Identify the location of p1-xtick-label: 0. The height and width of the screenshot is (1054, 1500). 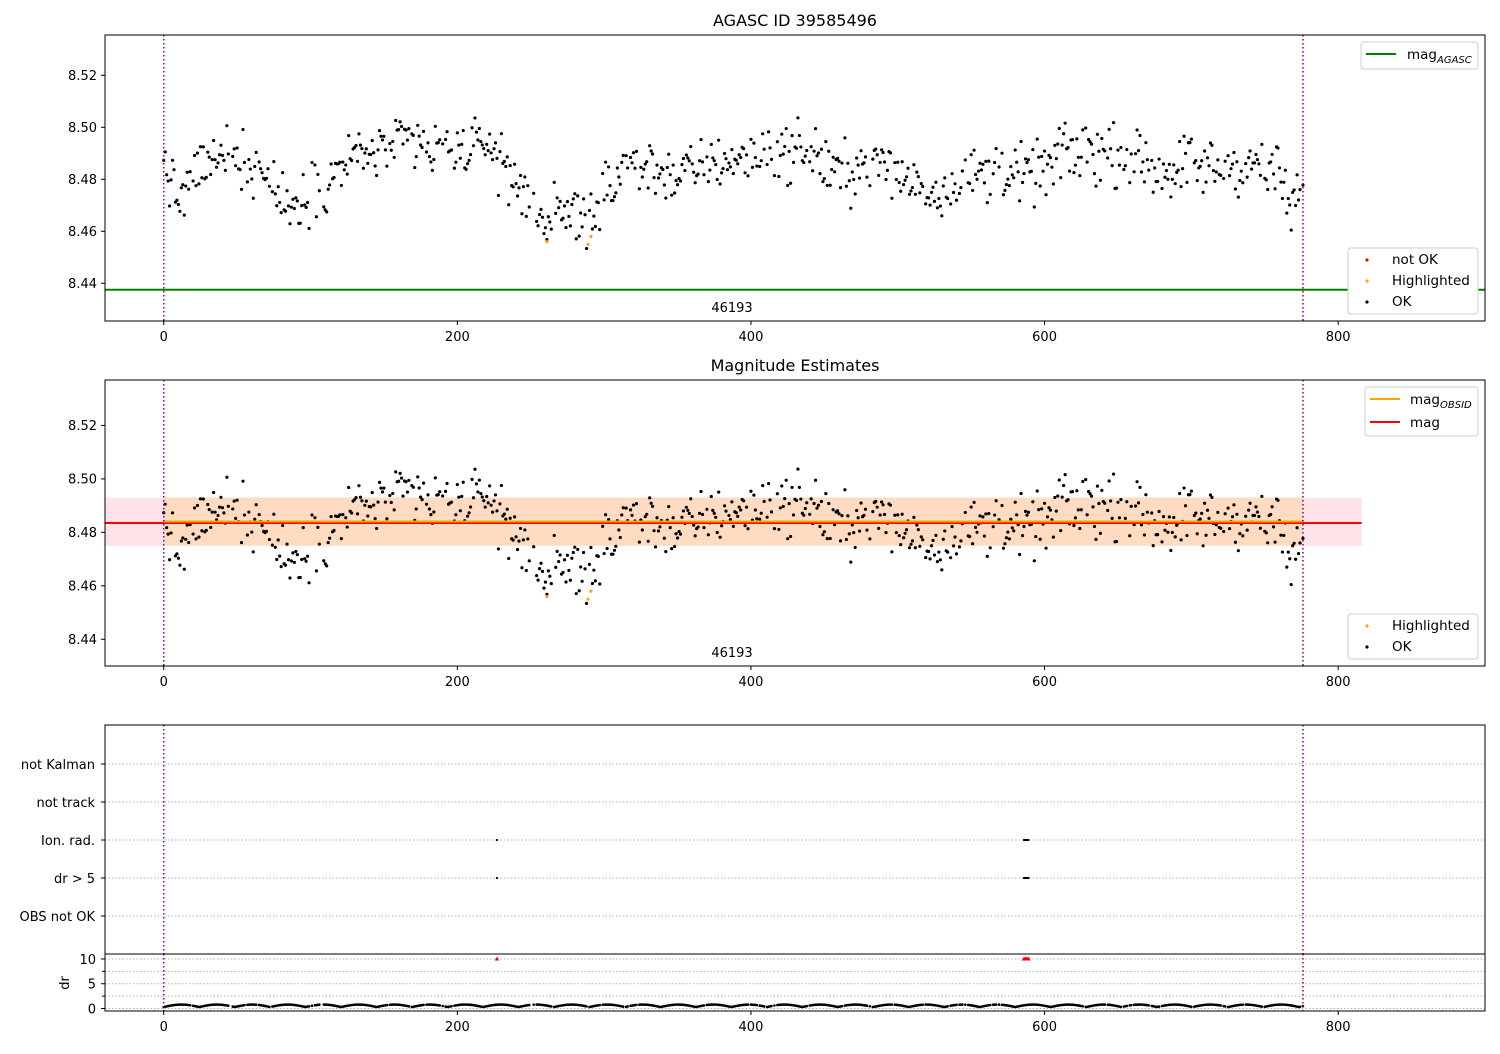
(164, 337).